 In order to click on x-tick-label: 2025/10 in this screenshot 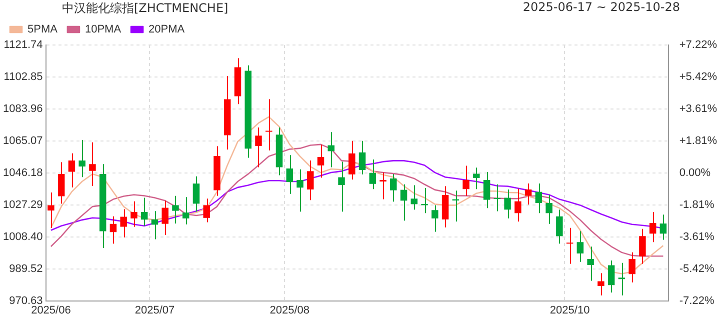, I will do `click(570, 310)`.